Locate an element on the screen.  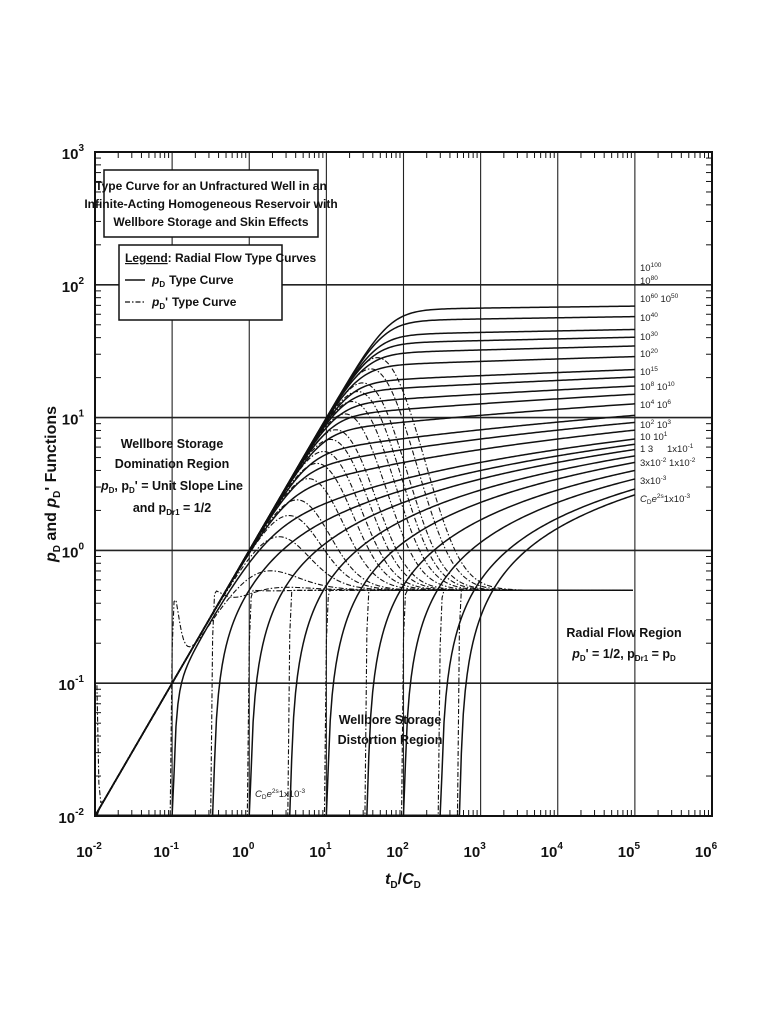
x-axis-title: tD/CD is located at coordinates (403, 881).